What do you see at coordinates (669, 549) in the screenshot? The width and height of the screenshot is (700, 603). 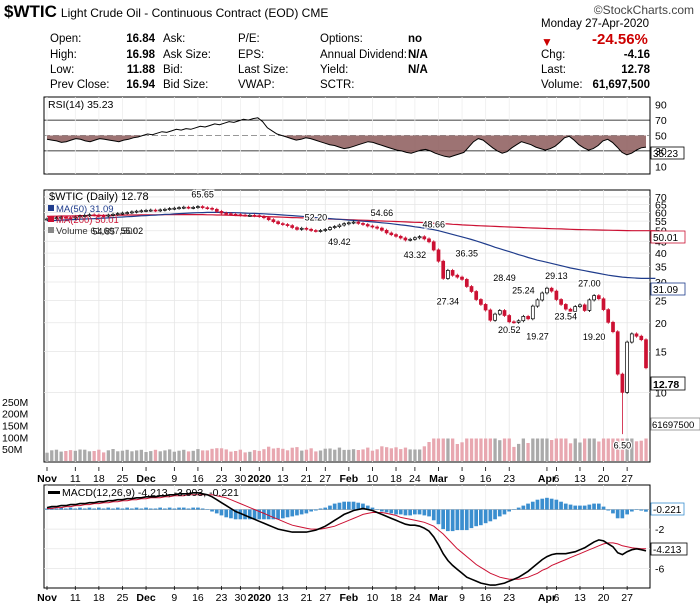 I see `macd-current-box: -4.213` at bounding box center [669, 549].